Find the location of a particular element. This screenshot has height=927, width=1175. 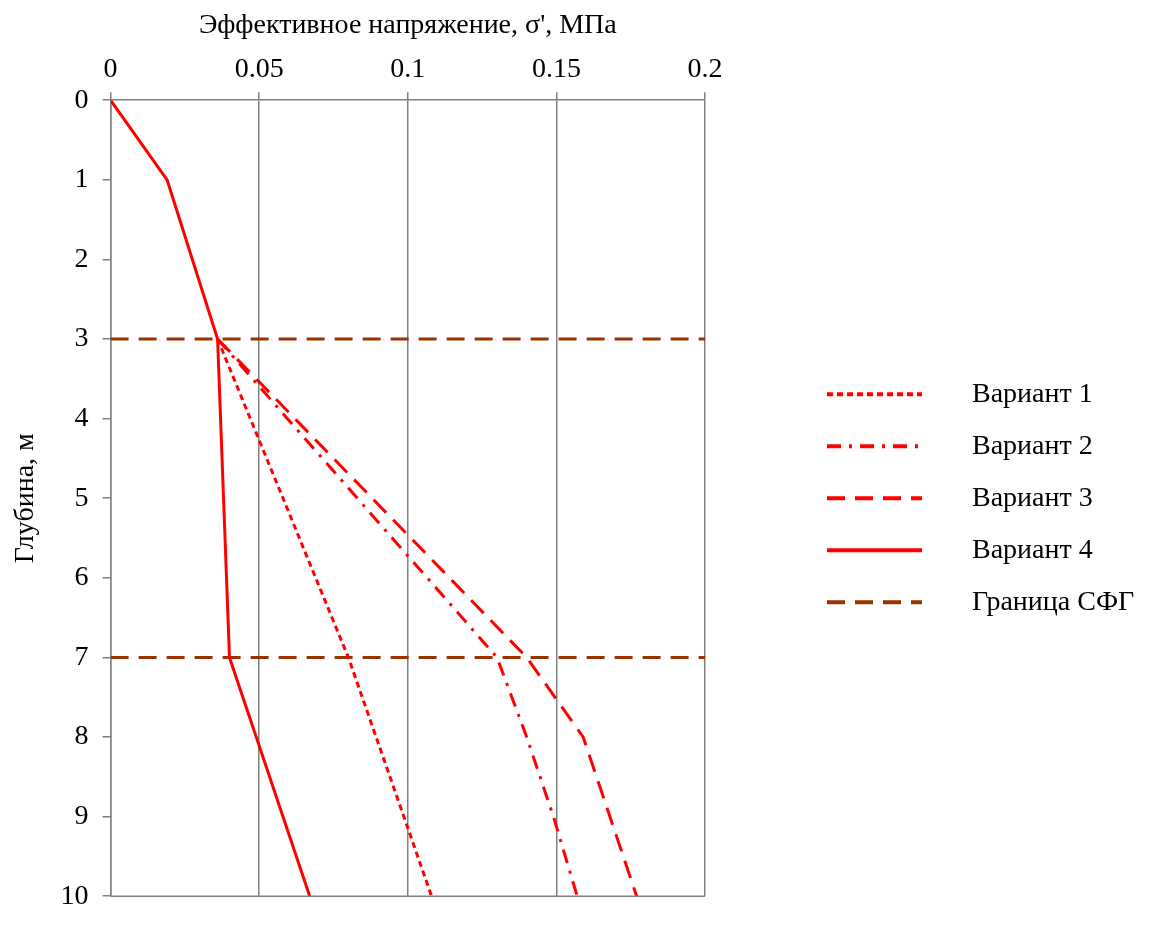

legend-label: Вариант 2 is located at coordinates (1032, 444).